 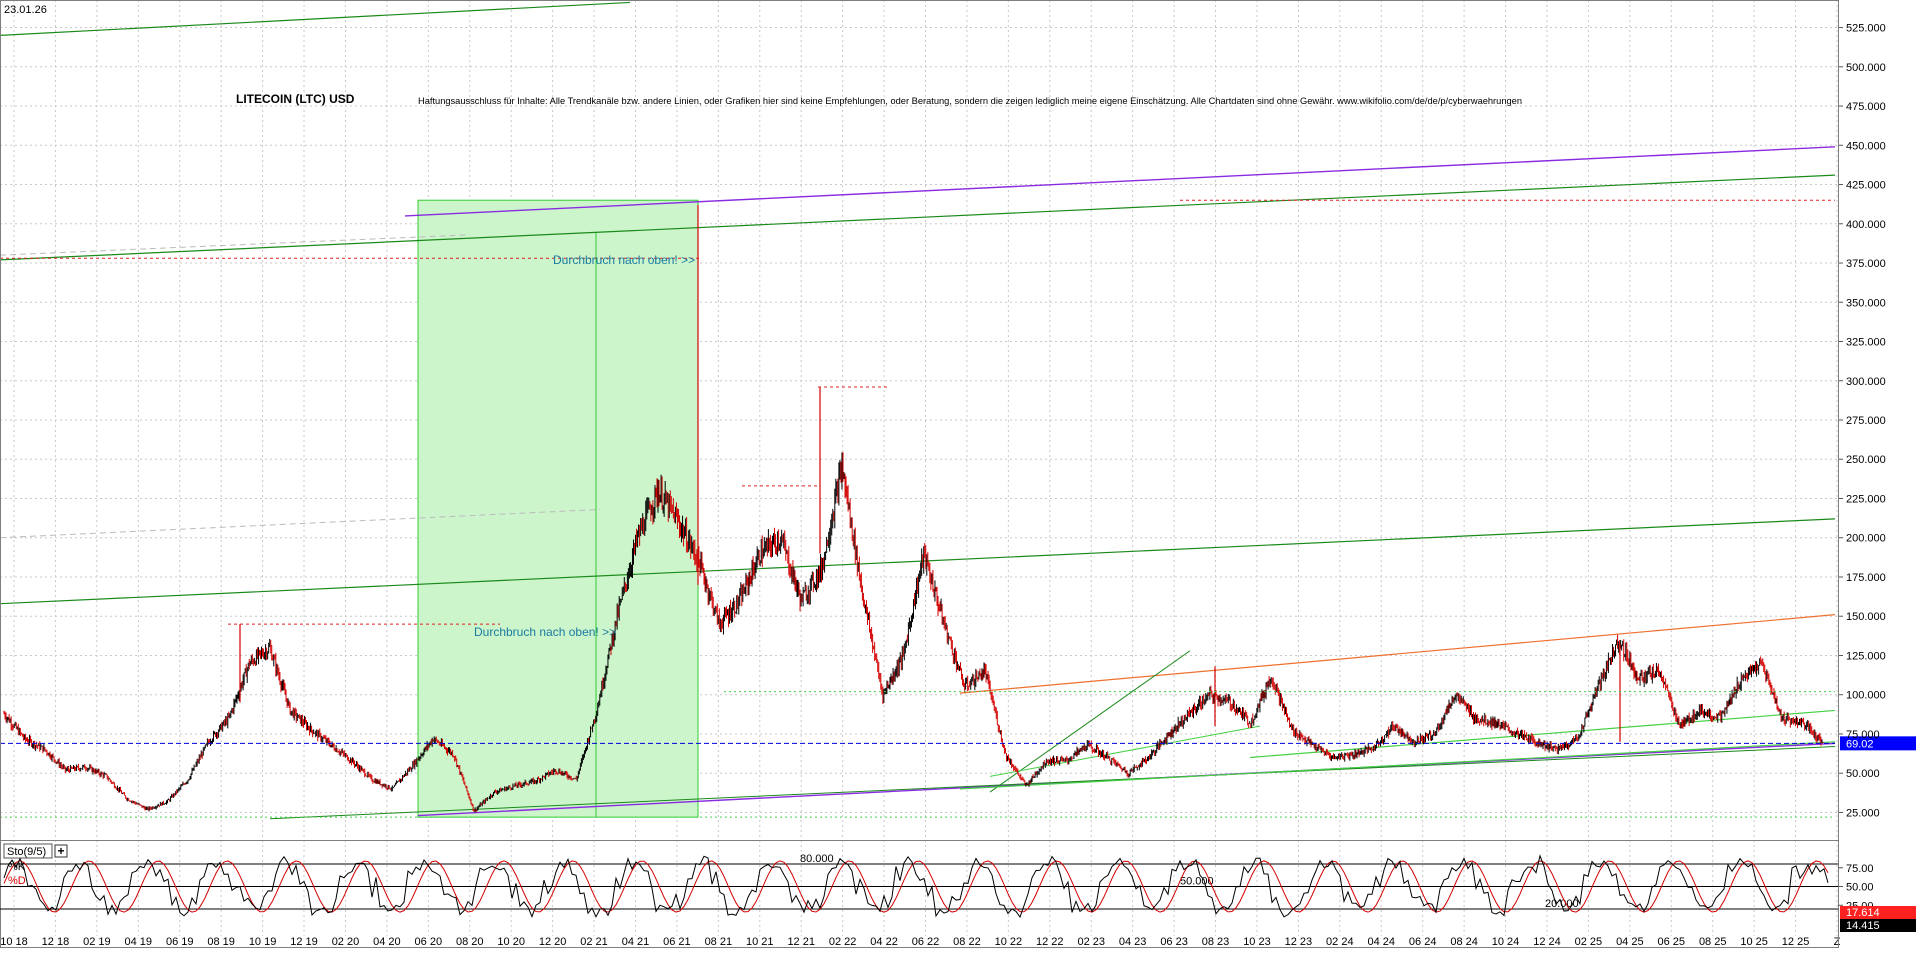 What do you see at coordinates (1216, 942) in the screenshot?
I see `x-tick-label: 08 23` at bounding box center [1216, 942].